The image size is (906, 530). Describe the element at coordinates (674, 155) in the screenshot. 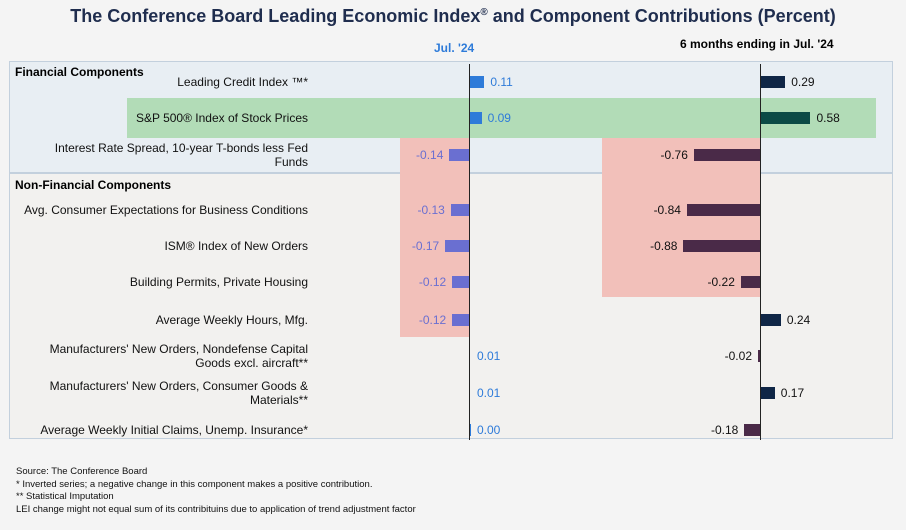

I see `six-month-value-label: -0.76` at that location.